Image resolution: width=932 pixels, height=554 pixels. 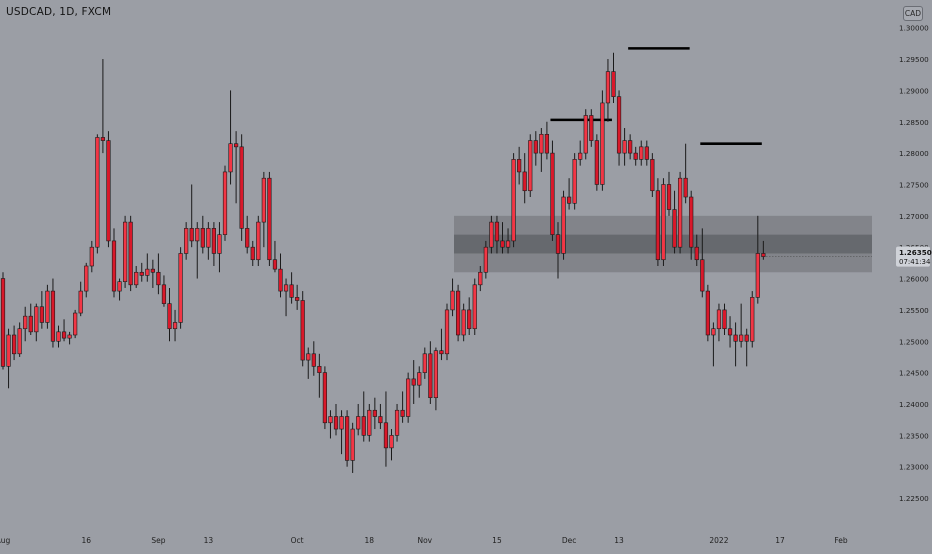 I want to click on price-tick-label: 1.27000, so click(x=914, y=216).